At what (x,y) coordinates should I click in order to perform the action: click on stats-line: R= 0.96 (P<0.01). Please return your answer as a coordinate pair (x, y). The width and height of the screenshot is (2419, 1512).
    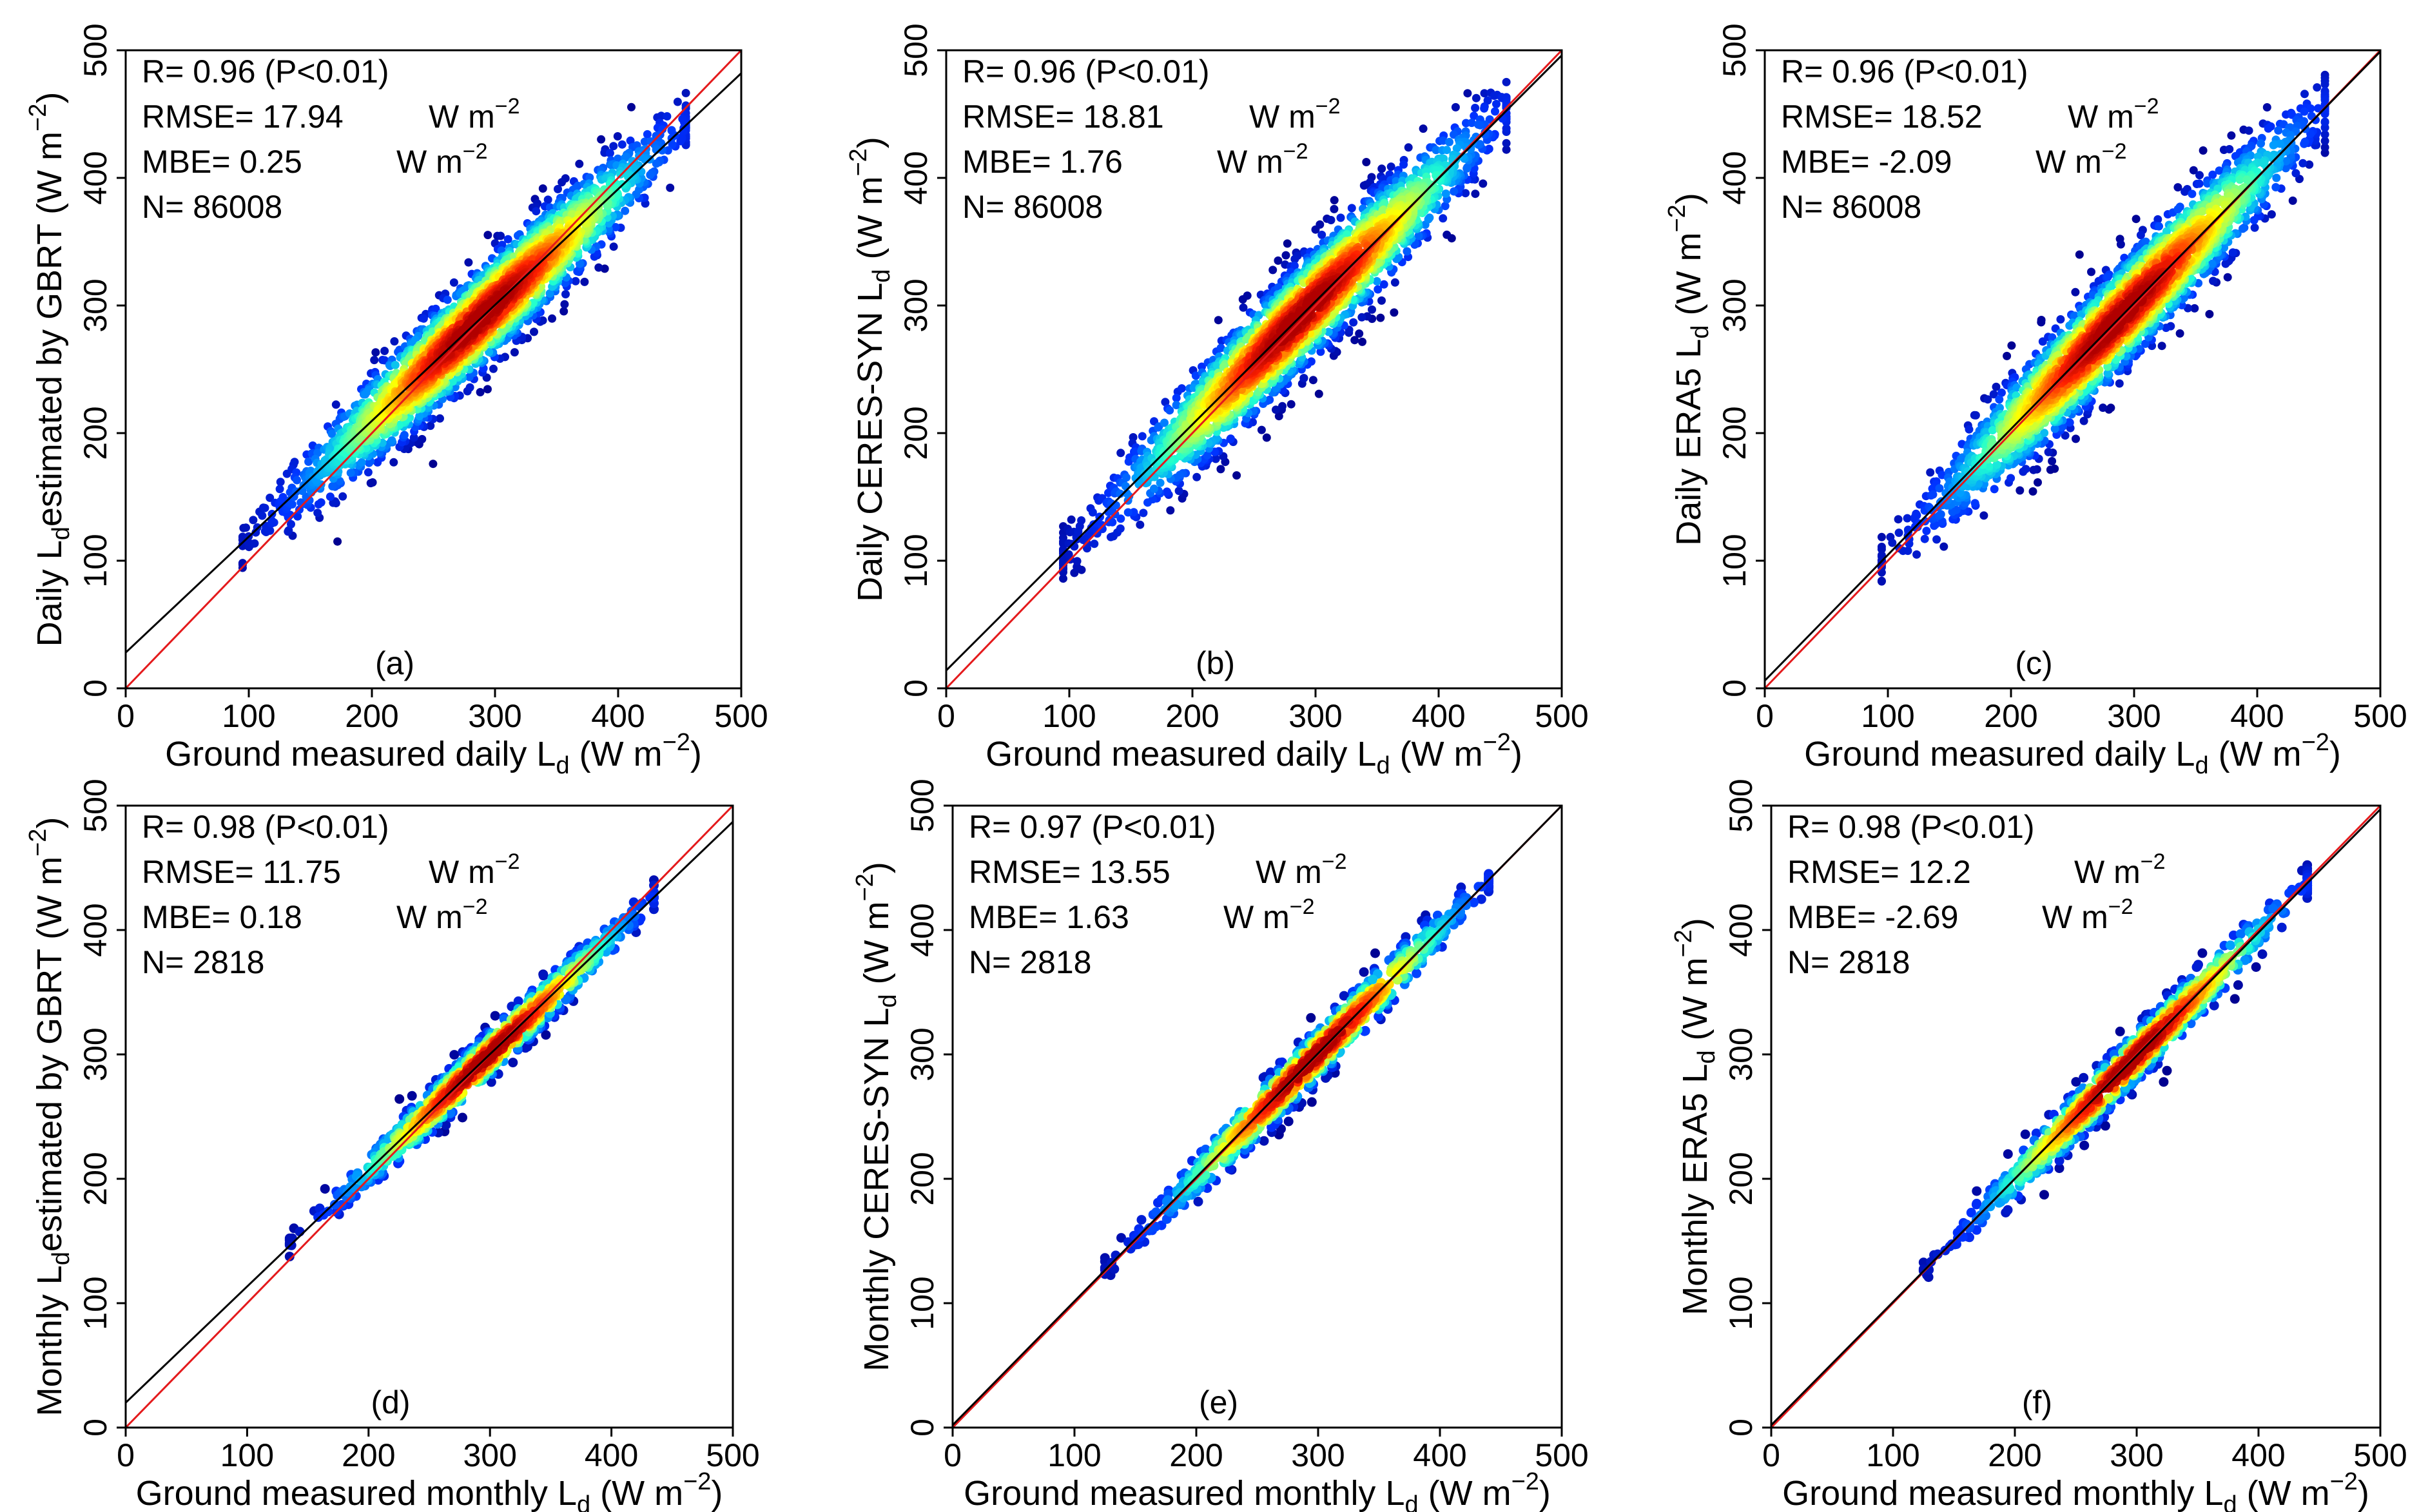
    Looking at the image, I should click on (265, 71).